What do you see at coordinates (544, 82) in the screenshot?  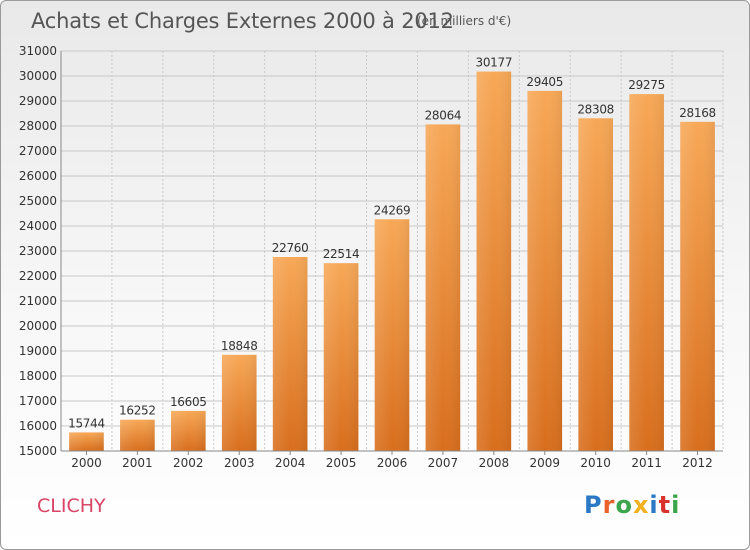 I see `data-label-2009: 29405` at bounding box center [544, 82].